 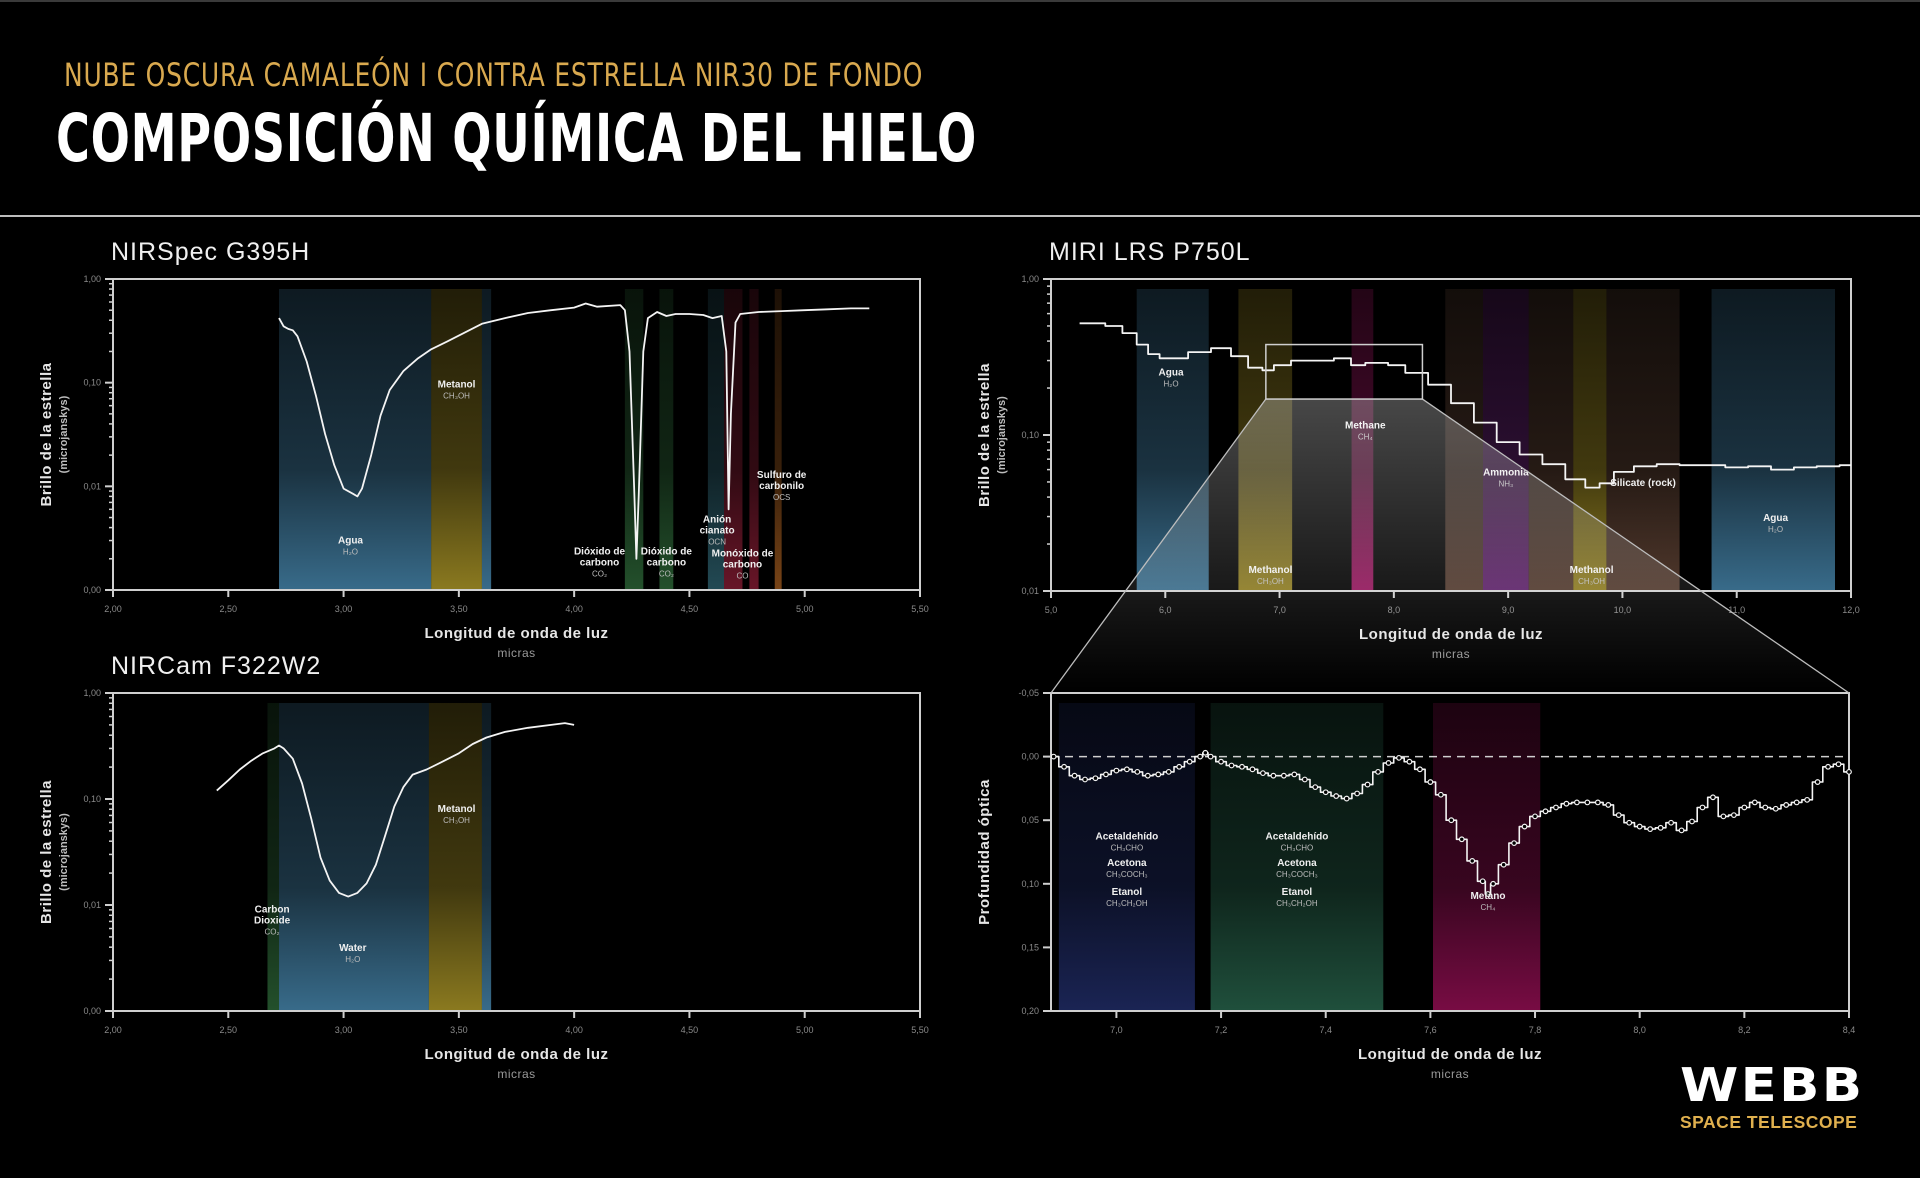 What do you see at coordinates (1775, 518) in the screenshot?
I see `band-label: Agua` at bounding box center [1775, 518].